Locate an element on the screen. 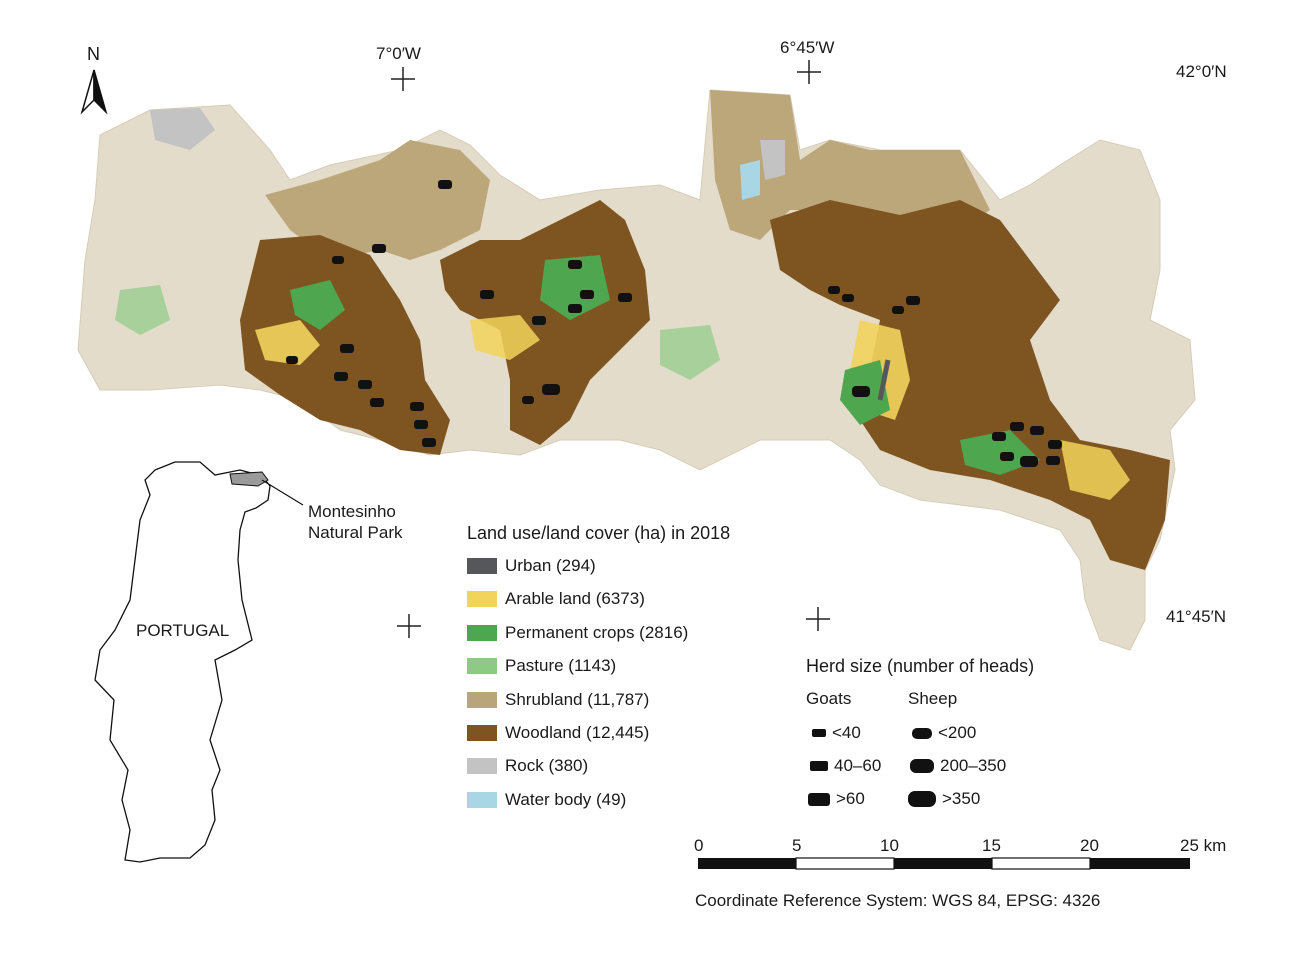 Image resolution: width=1299 pixels, height=957 pixels. rock-patch is located at coordinates (182, 129).